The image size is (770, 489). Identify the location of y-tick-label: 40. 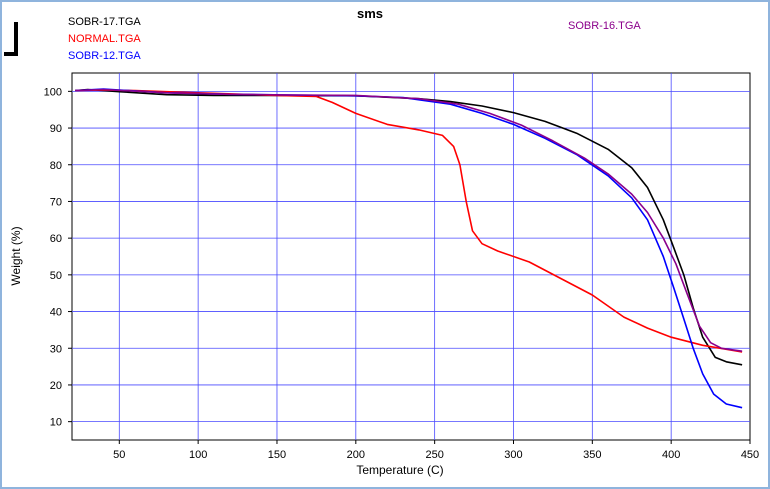
(56, 313).